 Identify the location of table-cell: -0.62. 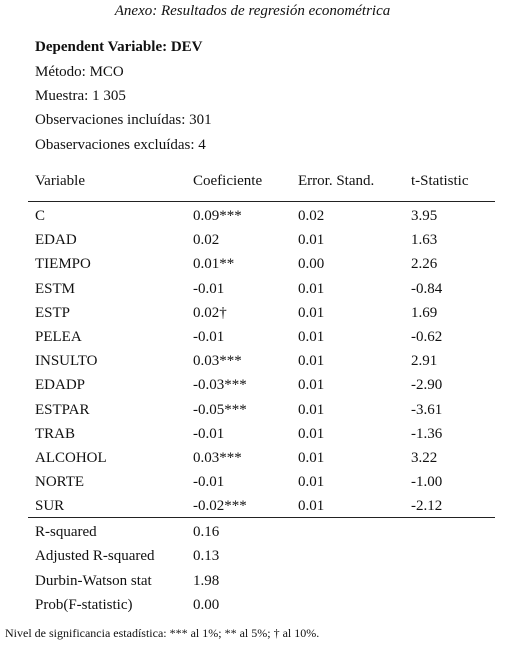
(427, 337).